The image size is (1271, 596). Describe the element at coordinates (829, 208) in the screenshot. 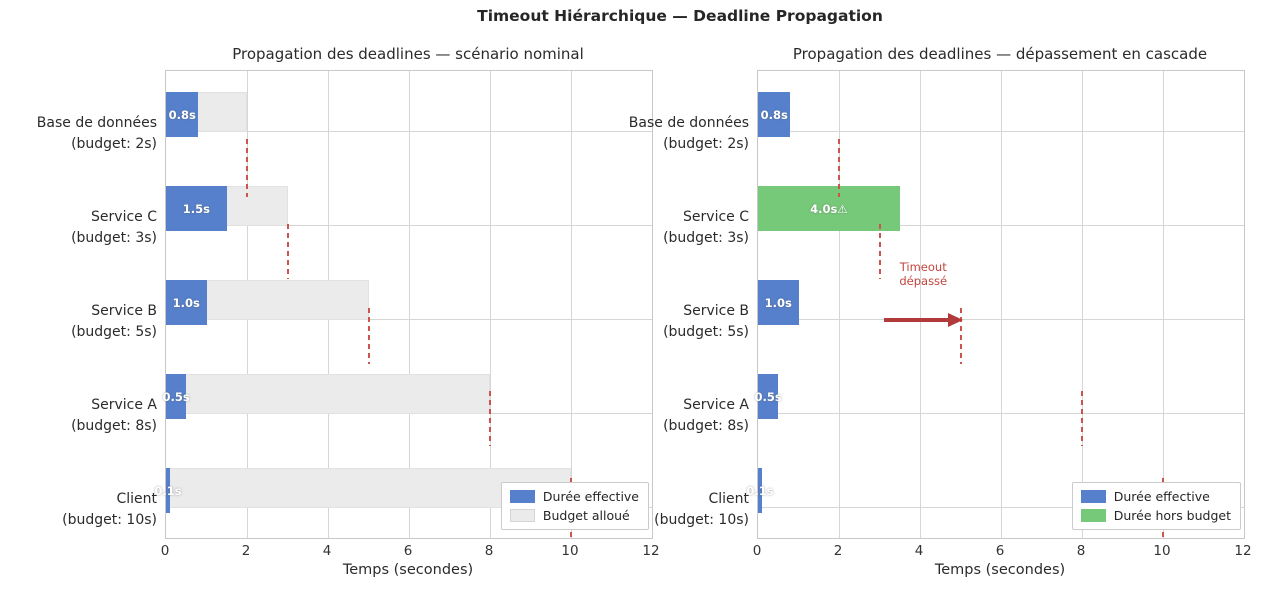

I see `bar-over-budget` at that location.